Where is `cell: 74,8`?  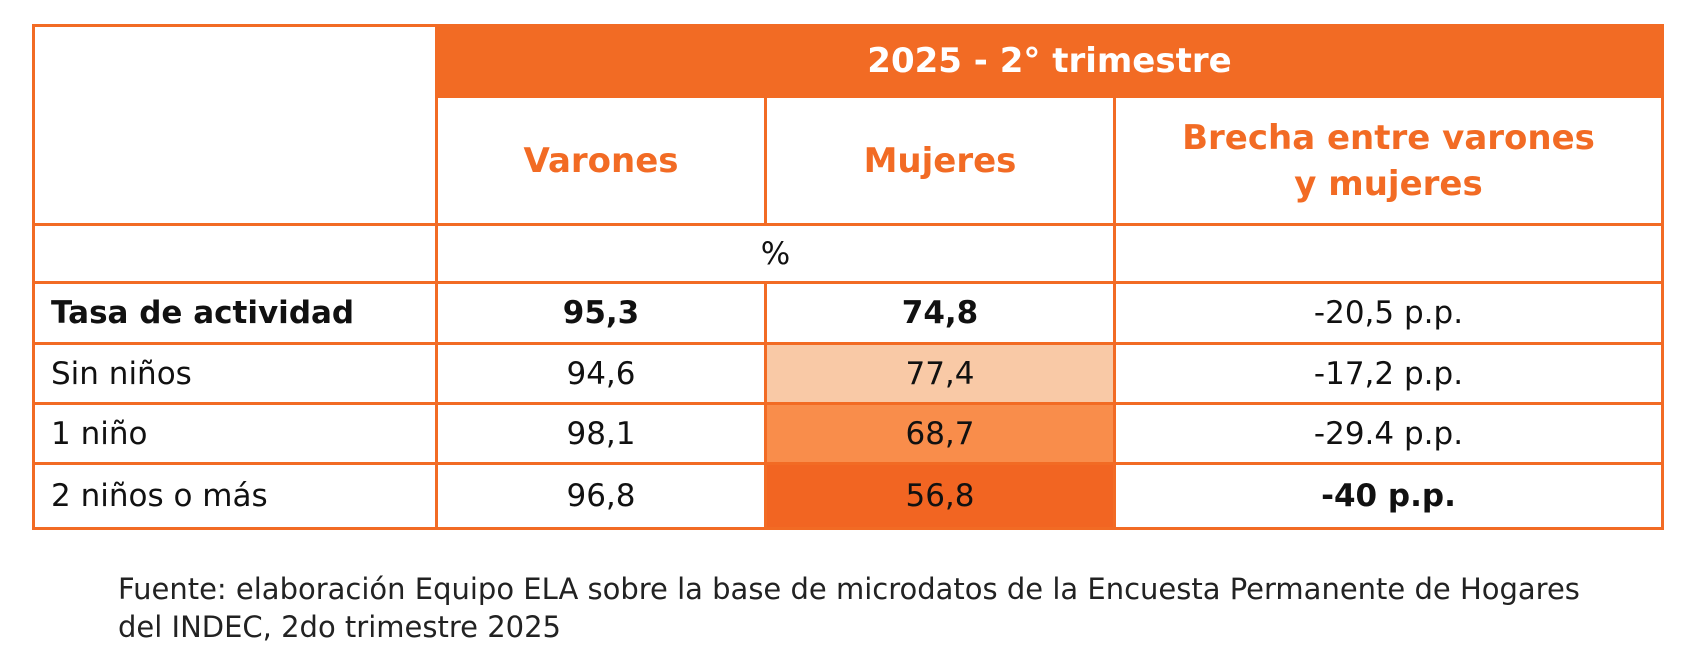
cell: 74,8 is located at coordinates (940, 313).